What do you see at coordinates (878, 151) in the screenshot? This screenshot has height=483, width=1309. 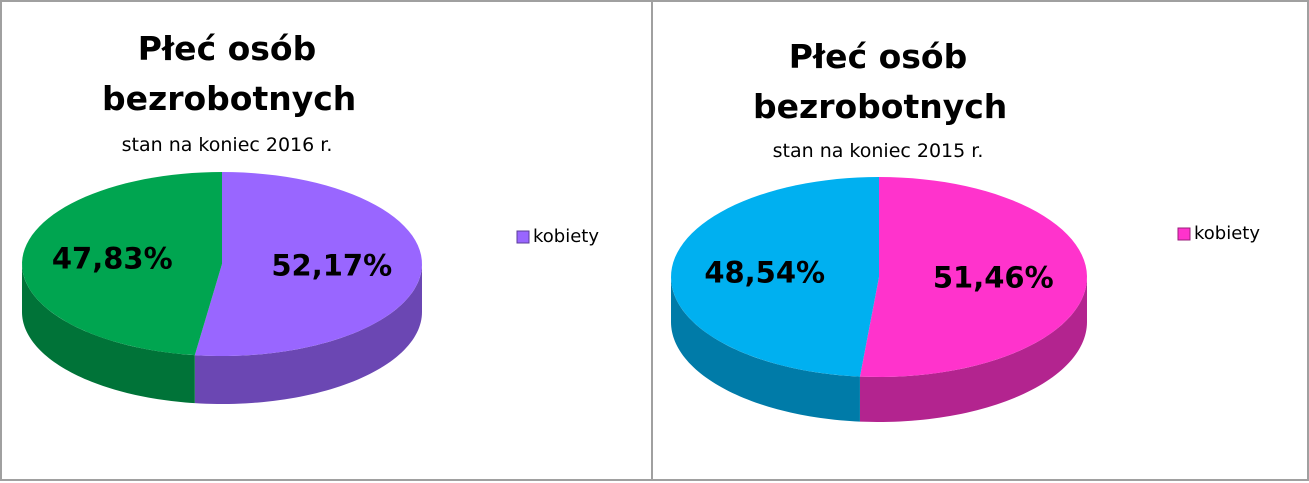 I see `chart-subtitle: stan na koniec 2015 r.` at bounding box center [878, 151].